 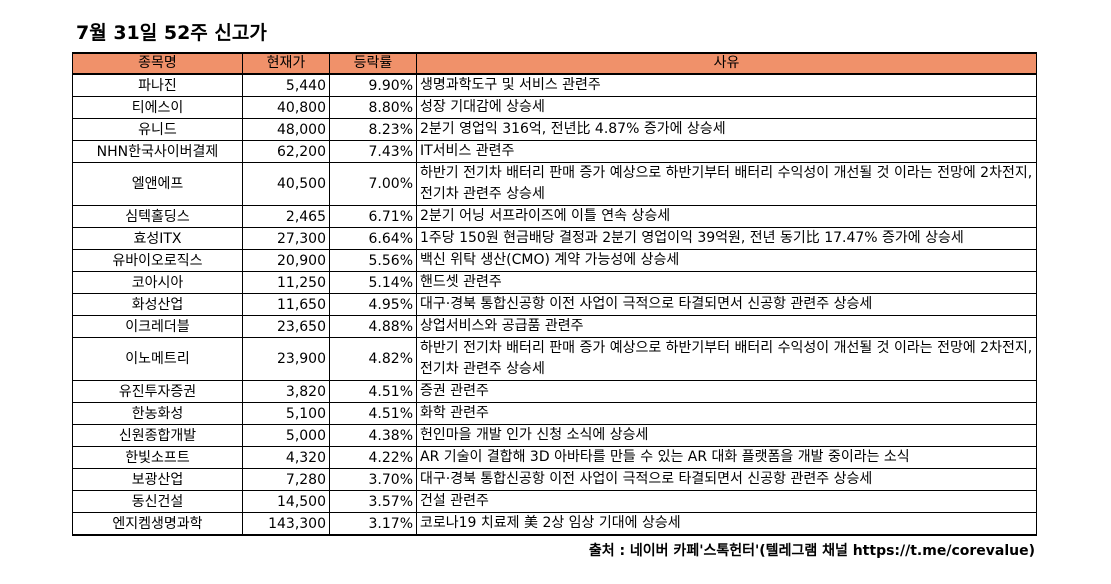 I want to click on table-row: 신원종합개발 5,000 4.38% 헌인마을 개발 인가 신청 소식에 상승세, so click(x=554, y=435).